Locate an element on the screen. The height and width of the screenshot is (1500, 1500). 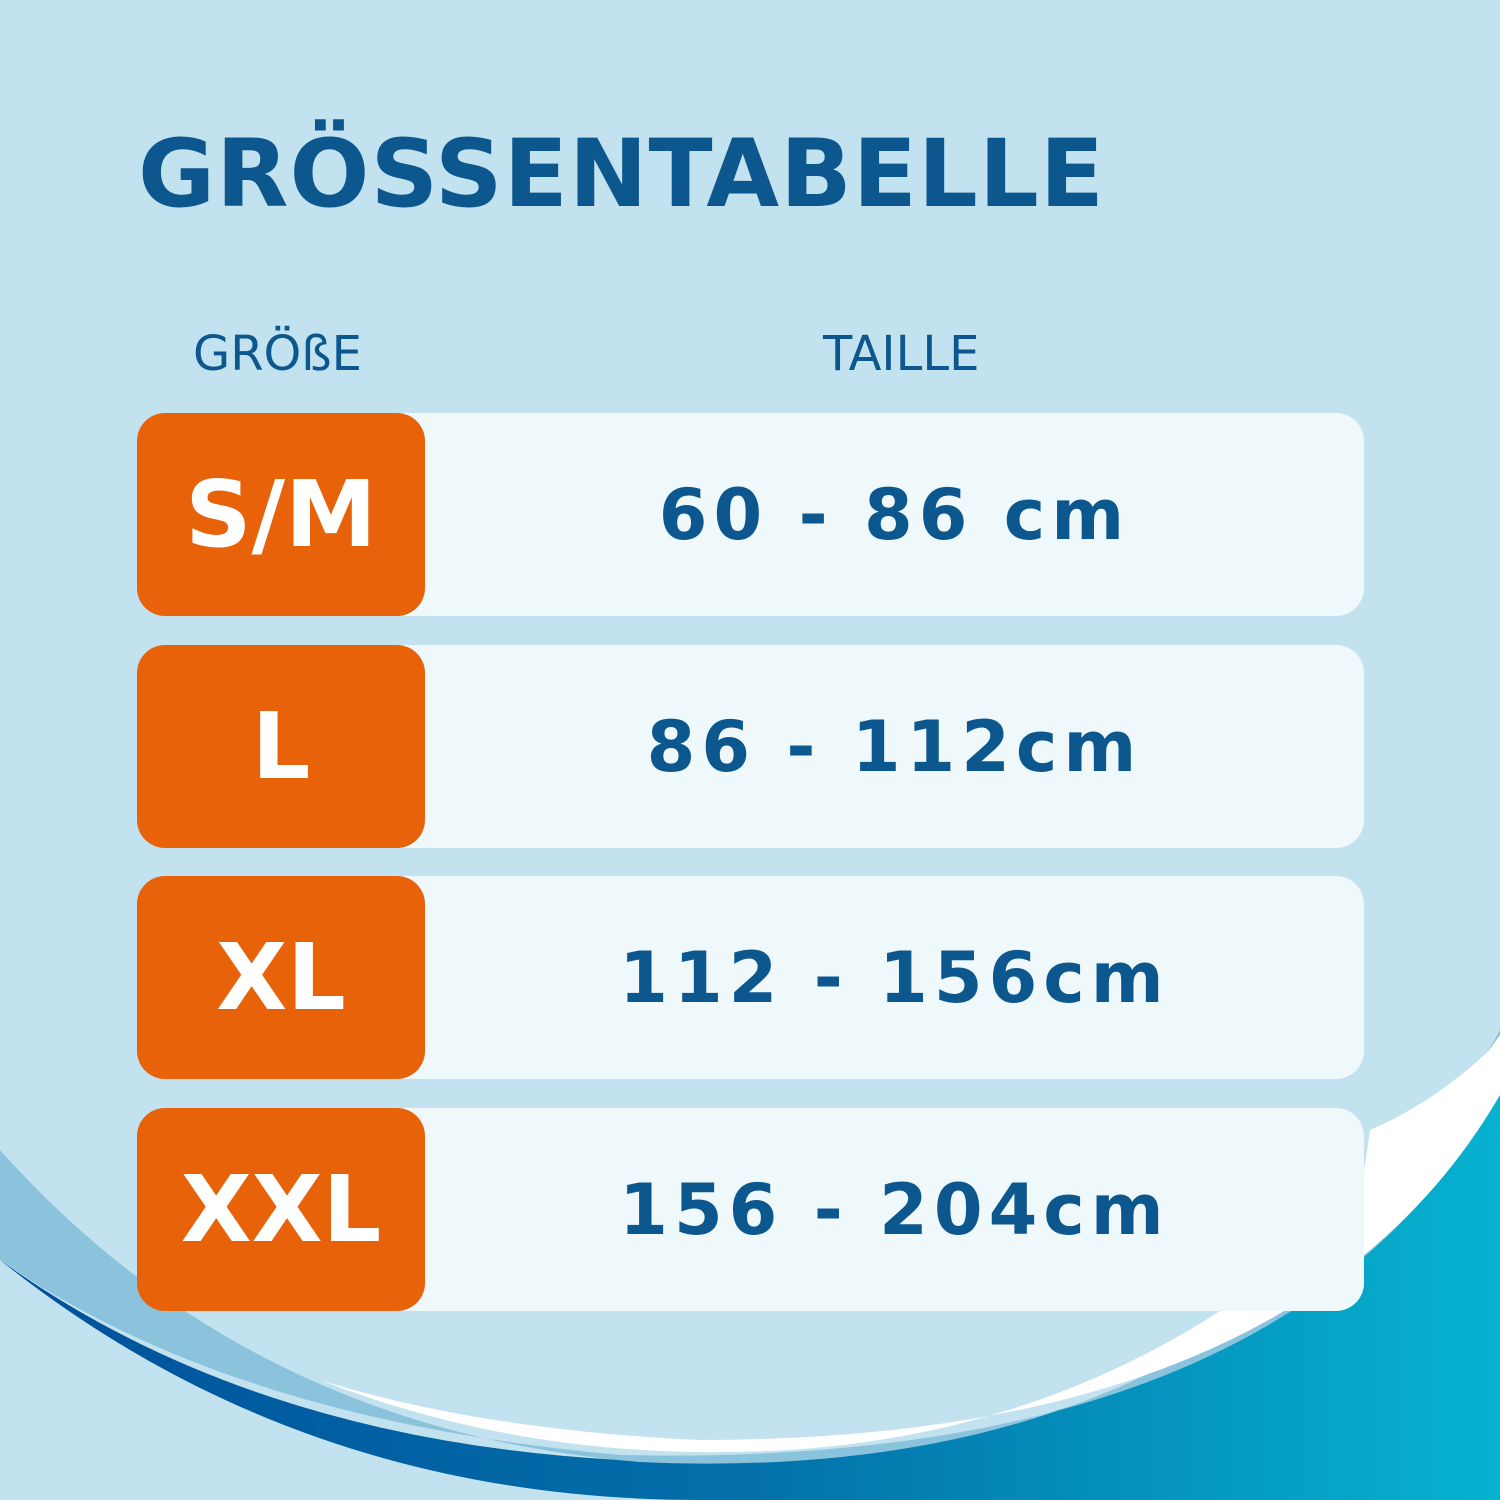
waist-range: 112 - 156cm is located at coordinates (875, 977).